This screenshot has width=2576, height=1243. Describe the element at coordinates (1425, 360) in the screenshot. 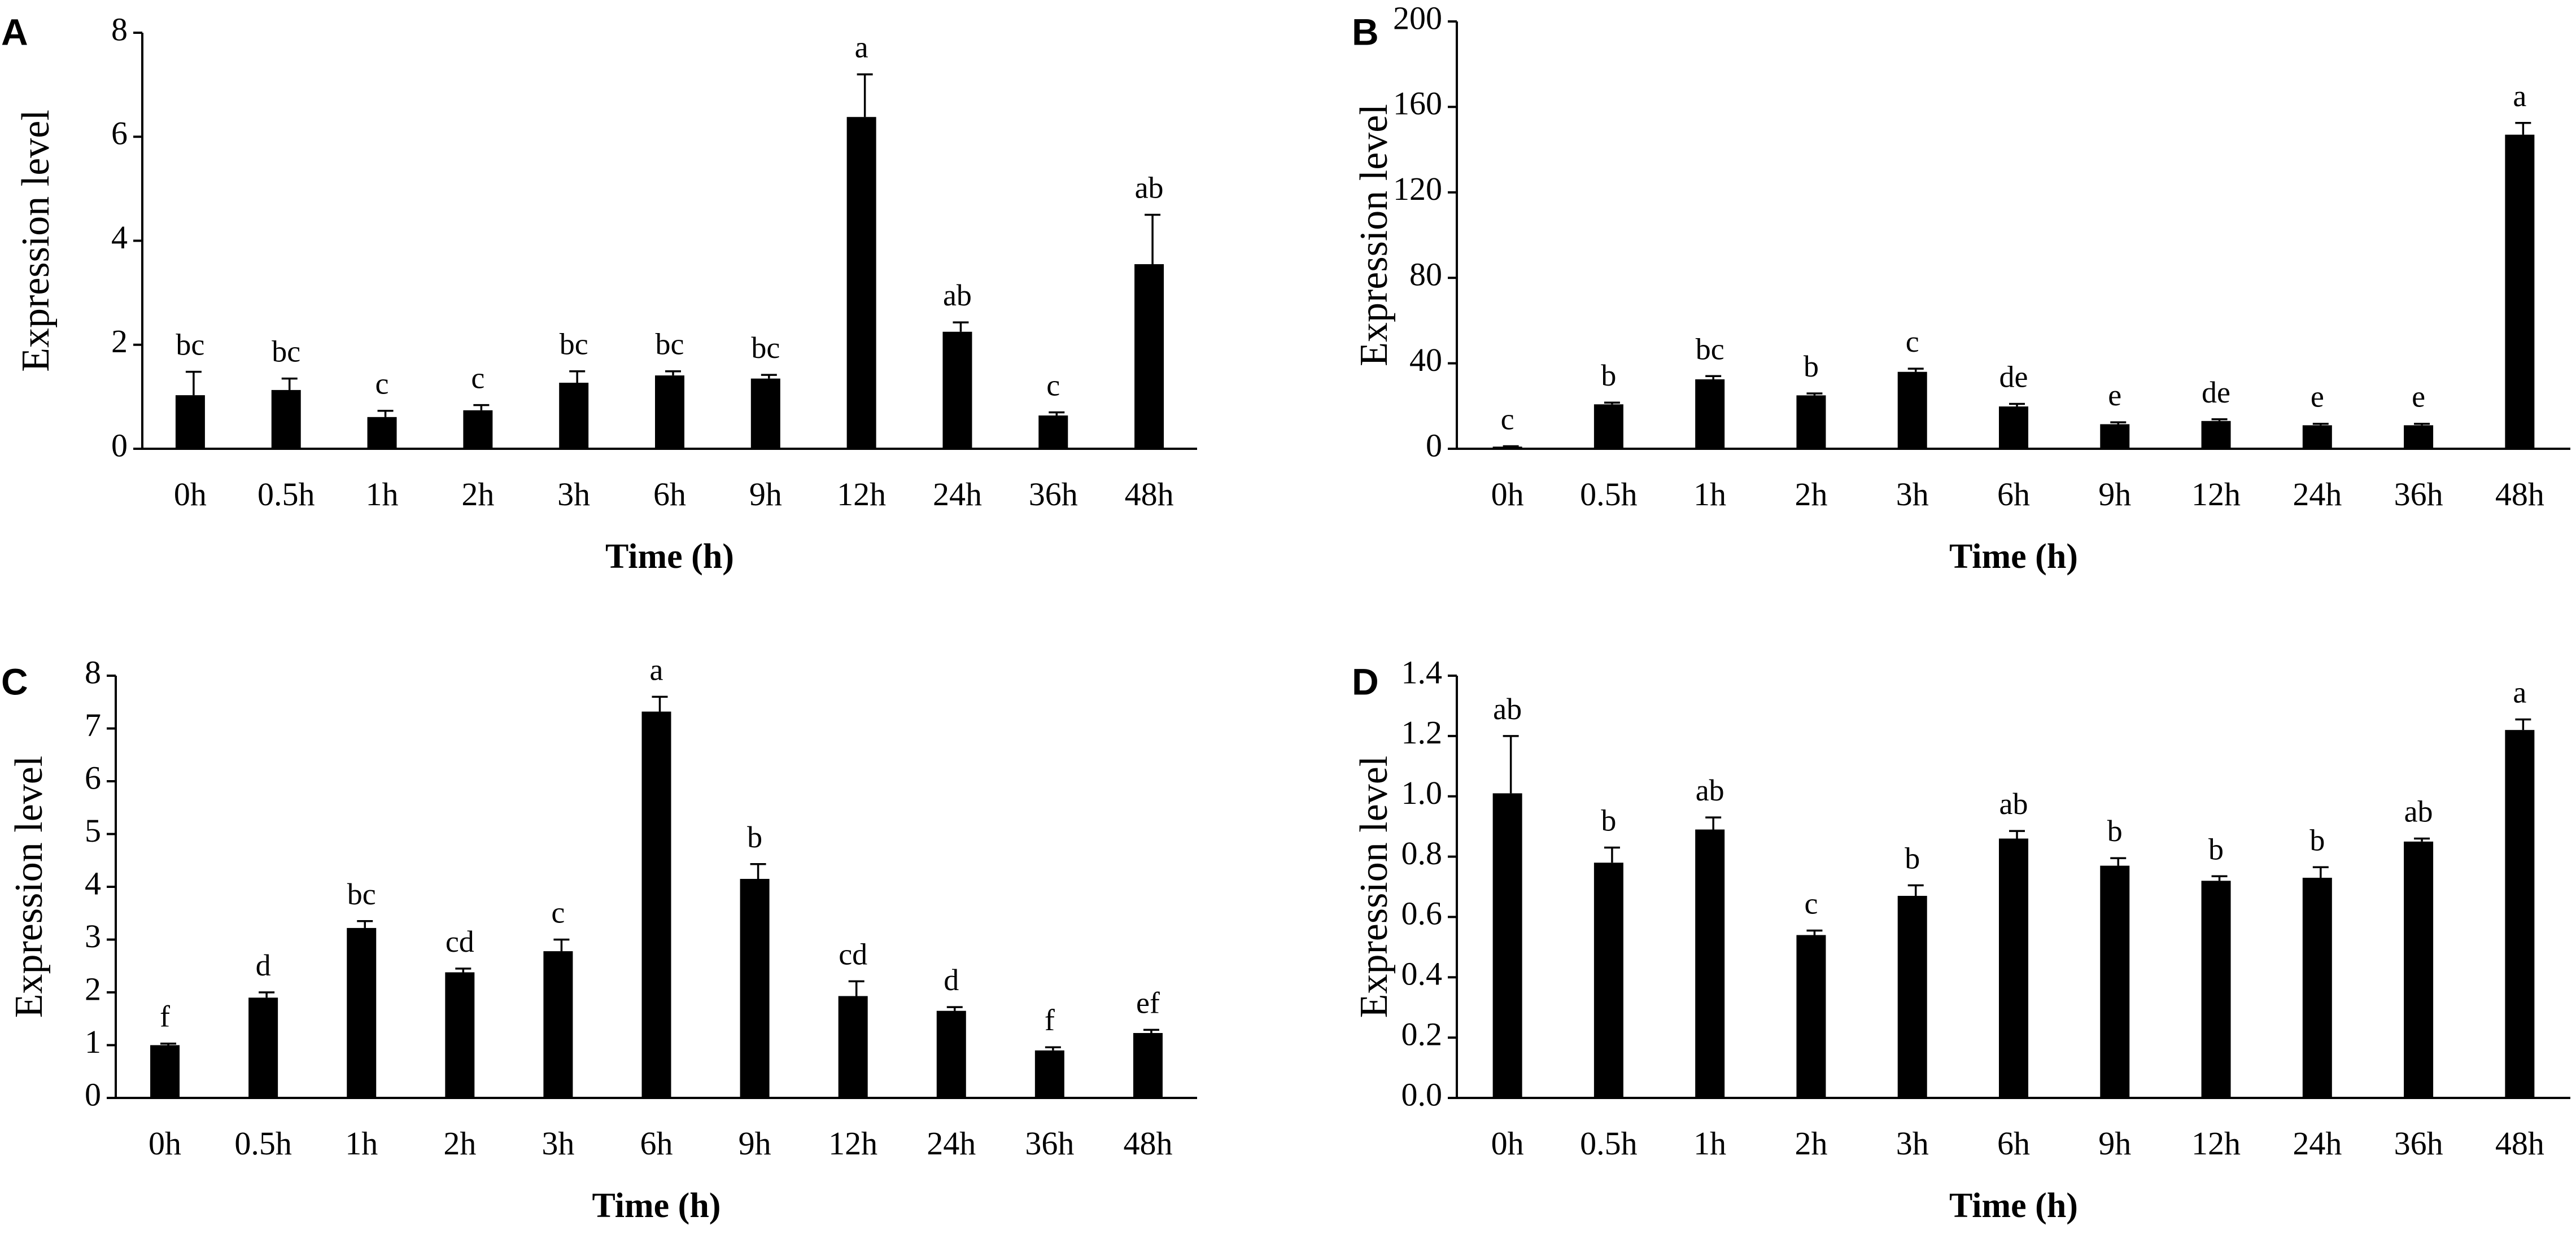

I see `y-tick-label: 40` at that location.